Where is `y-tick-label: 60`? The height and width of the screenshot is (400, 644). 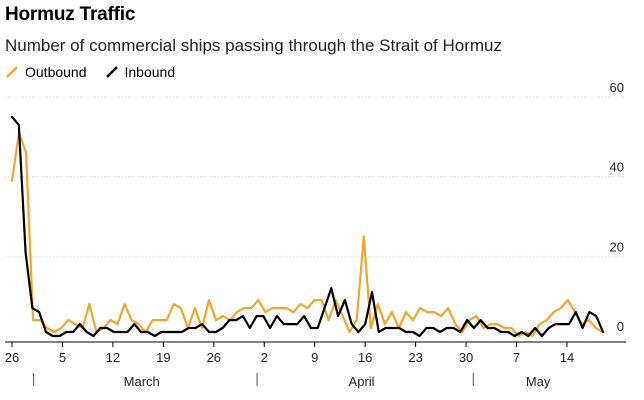
y-tick-label: 60 is located at coordinates (617, 87).